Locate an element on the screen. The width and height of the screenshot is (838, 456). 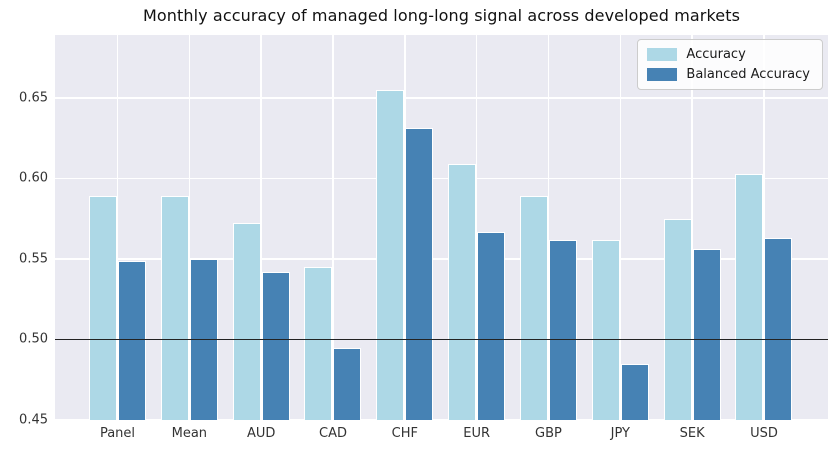
y-tick-label-0.60: 0.60 is located at coordinates (33, 178).